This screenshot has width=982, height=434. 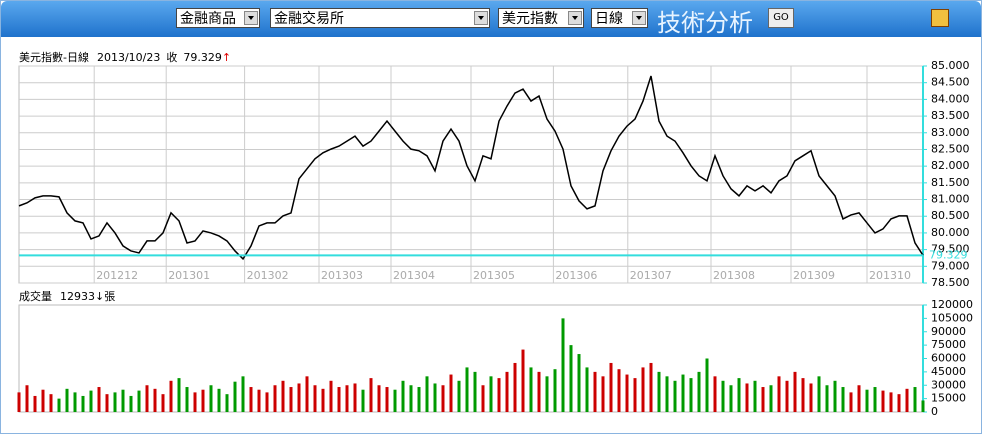 I want to click on period-select: 日線, so click(x=619, y=18).